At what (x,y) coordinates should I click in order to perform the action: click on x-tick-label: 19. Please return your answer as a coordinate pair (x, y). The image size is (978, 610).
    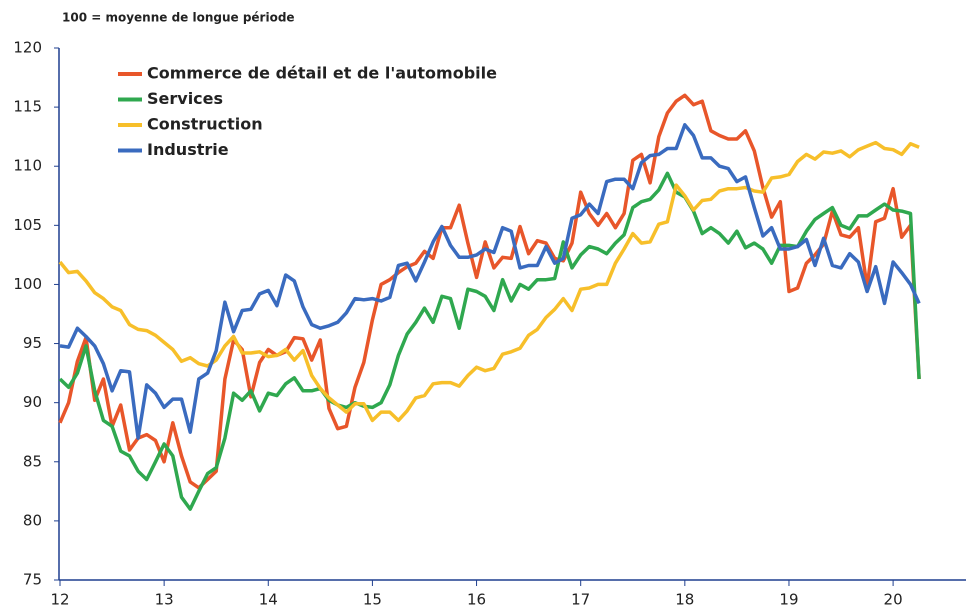
    Looking at the image, I should click on (788, 600).